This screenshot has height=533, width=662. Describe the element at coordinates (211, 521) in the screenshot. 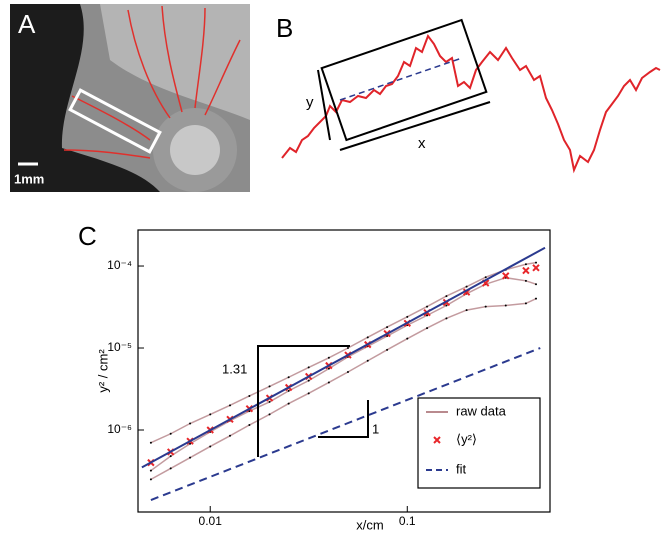

I see `x-tick-label: 0.01` at that location.